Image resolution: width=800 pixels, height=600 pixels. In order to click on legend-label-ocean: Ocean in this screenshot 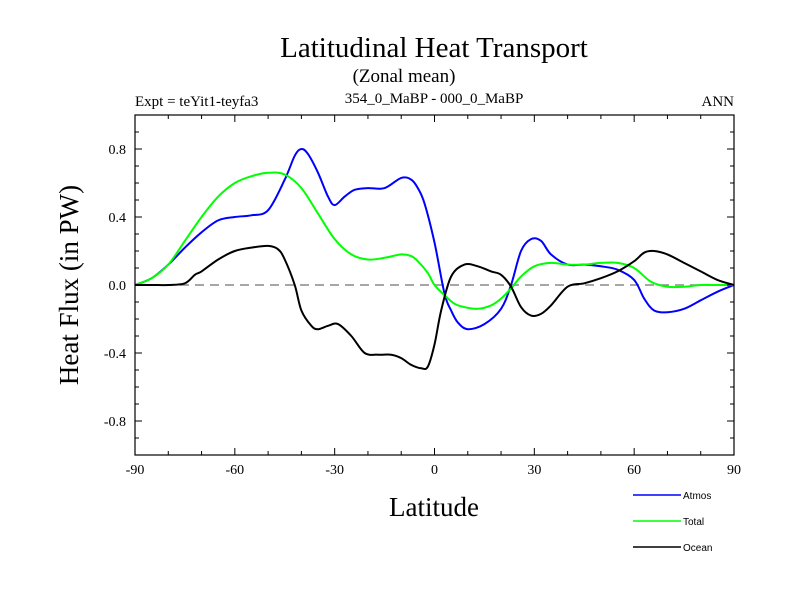, I will do `click(697, 548)`.